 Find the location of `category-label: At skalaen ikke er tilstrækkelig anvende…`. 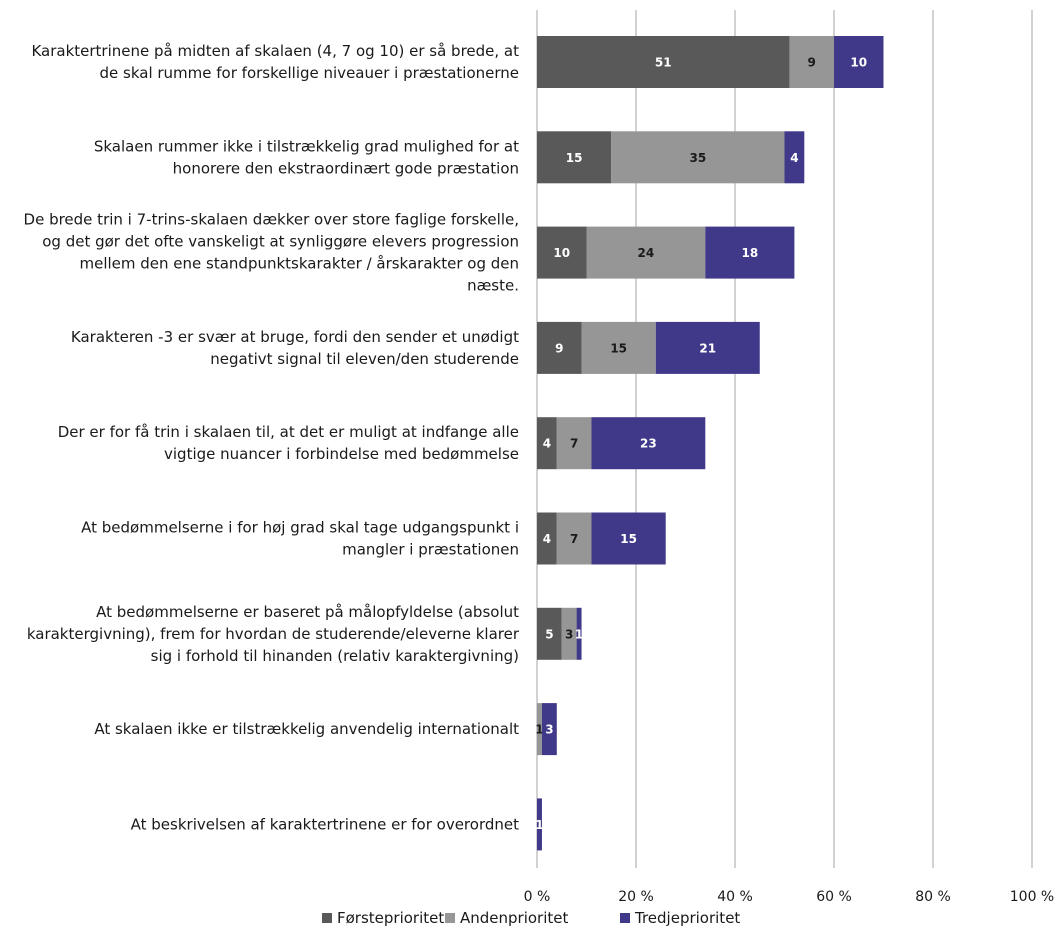

category-label: At skalaen ikke er tilstrækkelig anvende… is located at coordinates (306, 729).